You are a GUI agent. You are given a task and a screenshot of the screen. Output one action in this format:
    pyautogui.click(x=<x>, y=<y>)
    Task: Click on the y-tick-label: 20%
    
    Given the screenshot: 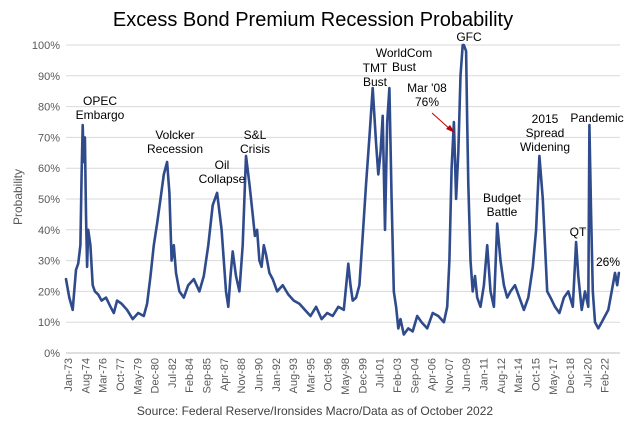 What is the action you would take?
    pyautogui.click(x=49, y=292)
    